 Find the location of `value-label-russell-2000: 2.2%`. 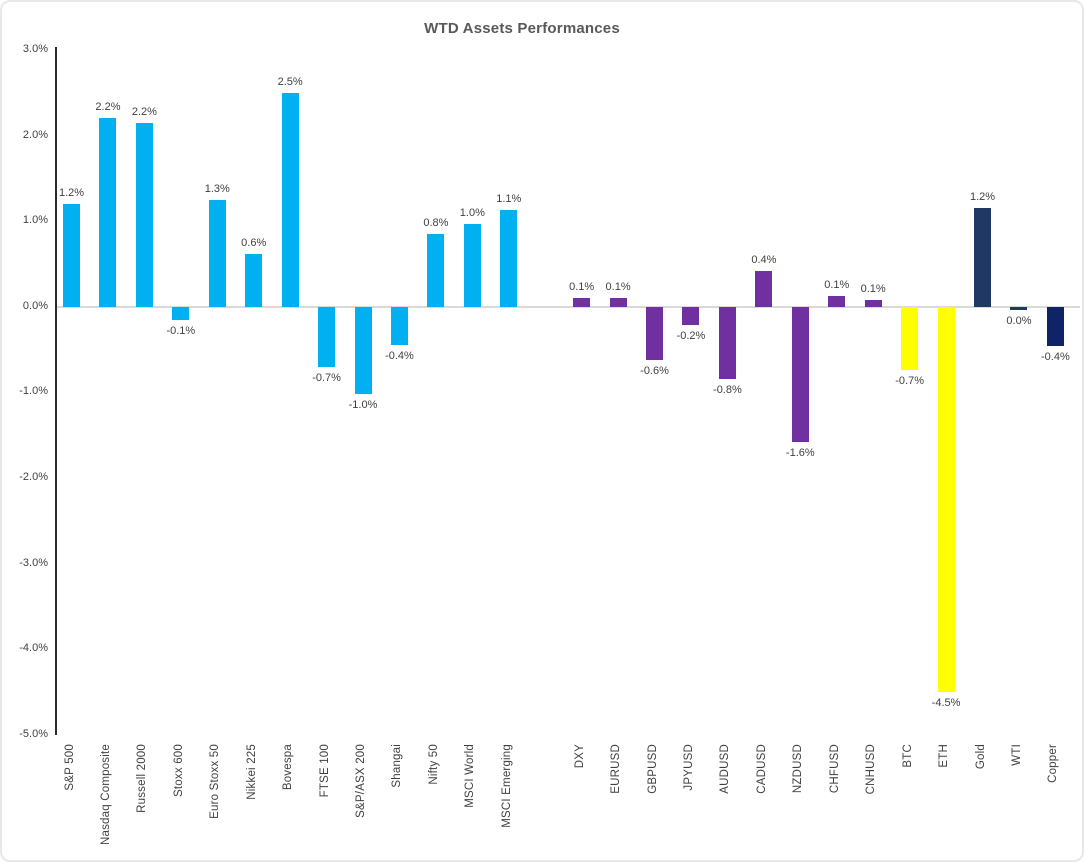

value-label-russell-2000: 2.2% is located at coordinates (144, 112).